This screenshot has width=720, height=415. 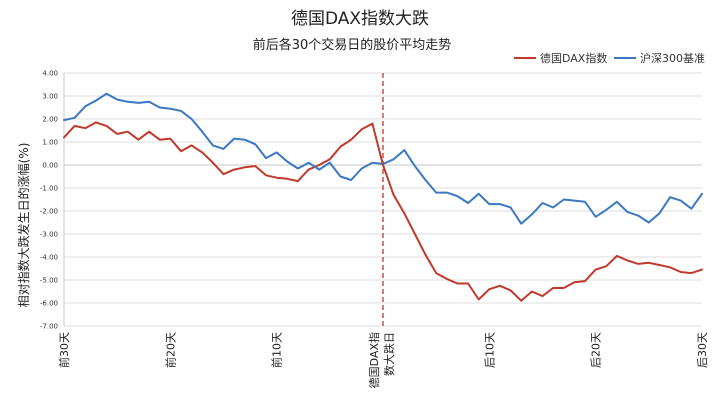 What do you see at coordinates (49, 258) in the screenshot?
I see `y-tick-label: -4.00` at bounding box center [49, 258].